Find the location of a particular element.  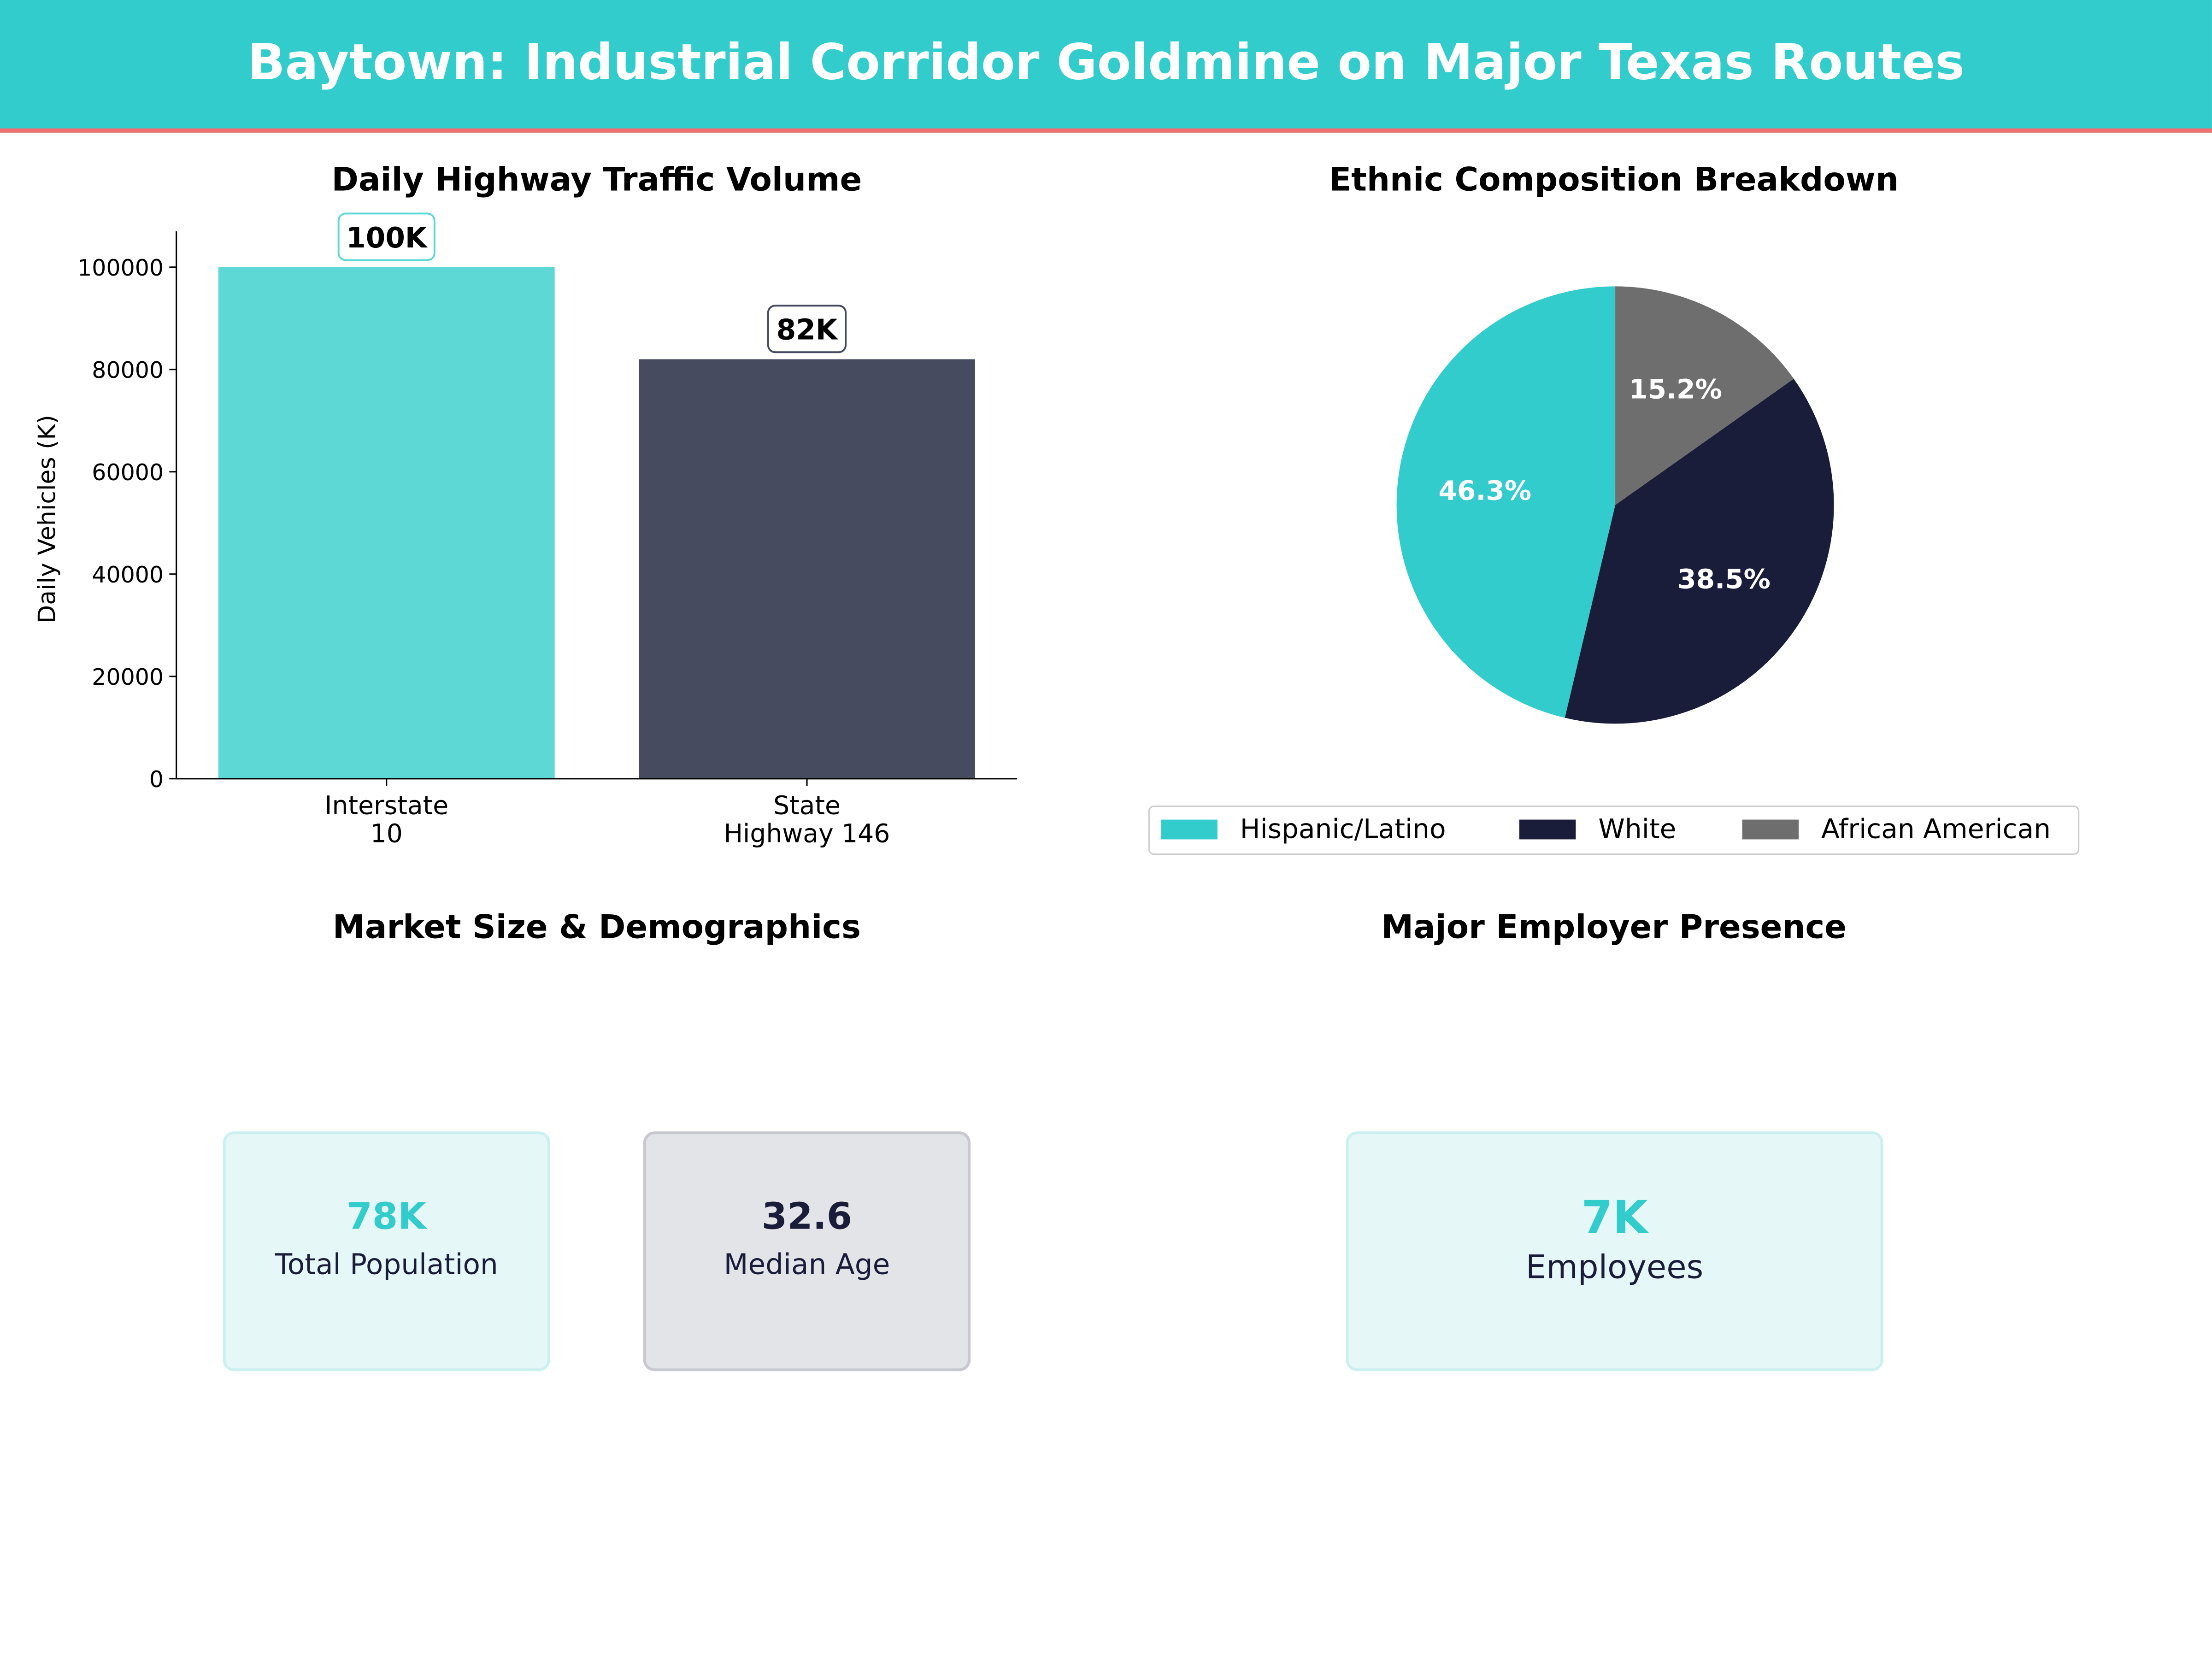

y-tick-label: 100000 is located at coordinates (120, 268).